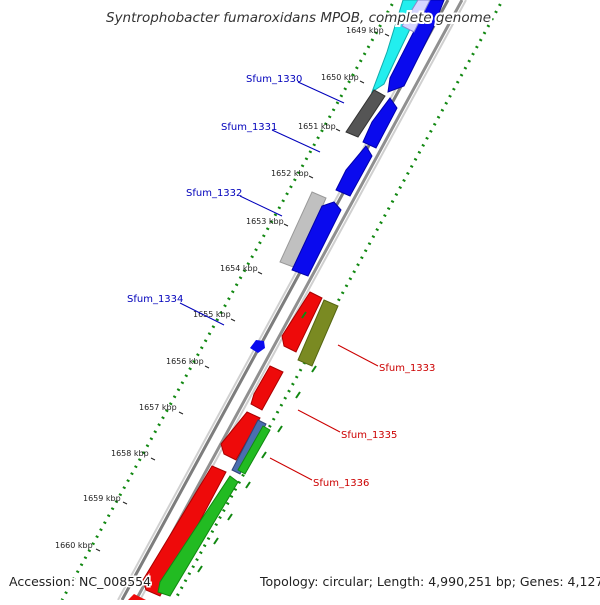 This screenshot has width=600, height=605. What do you see at coordinates (354, 171) in the screenshot?
I see `gene-blue-mid` at bounding box center [354, 171].